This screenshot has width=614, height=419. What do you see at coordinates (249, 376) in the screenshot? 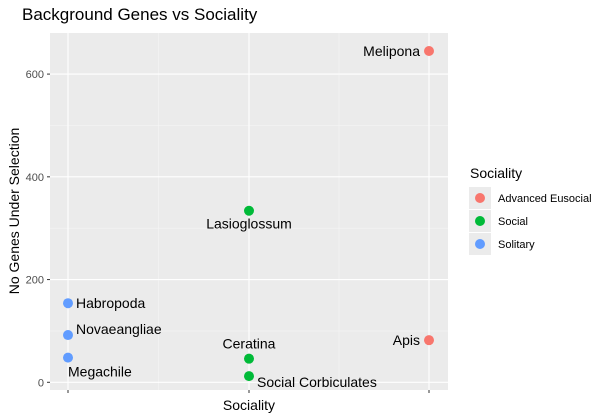
I see `point-social-corbiculates` at bounding box center [249, 376].